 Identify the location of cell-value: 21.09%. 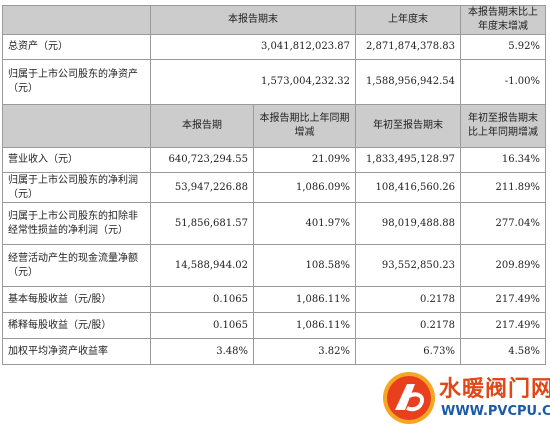
(304, 160).